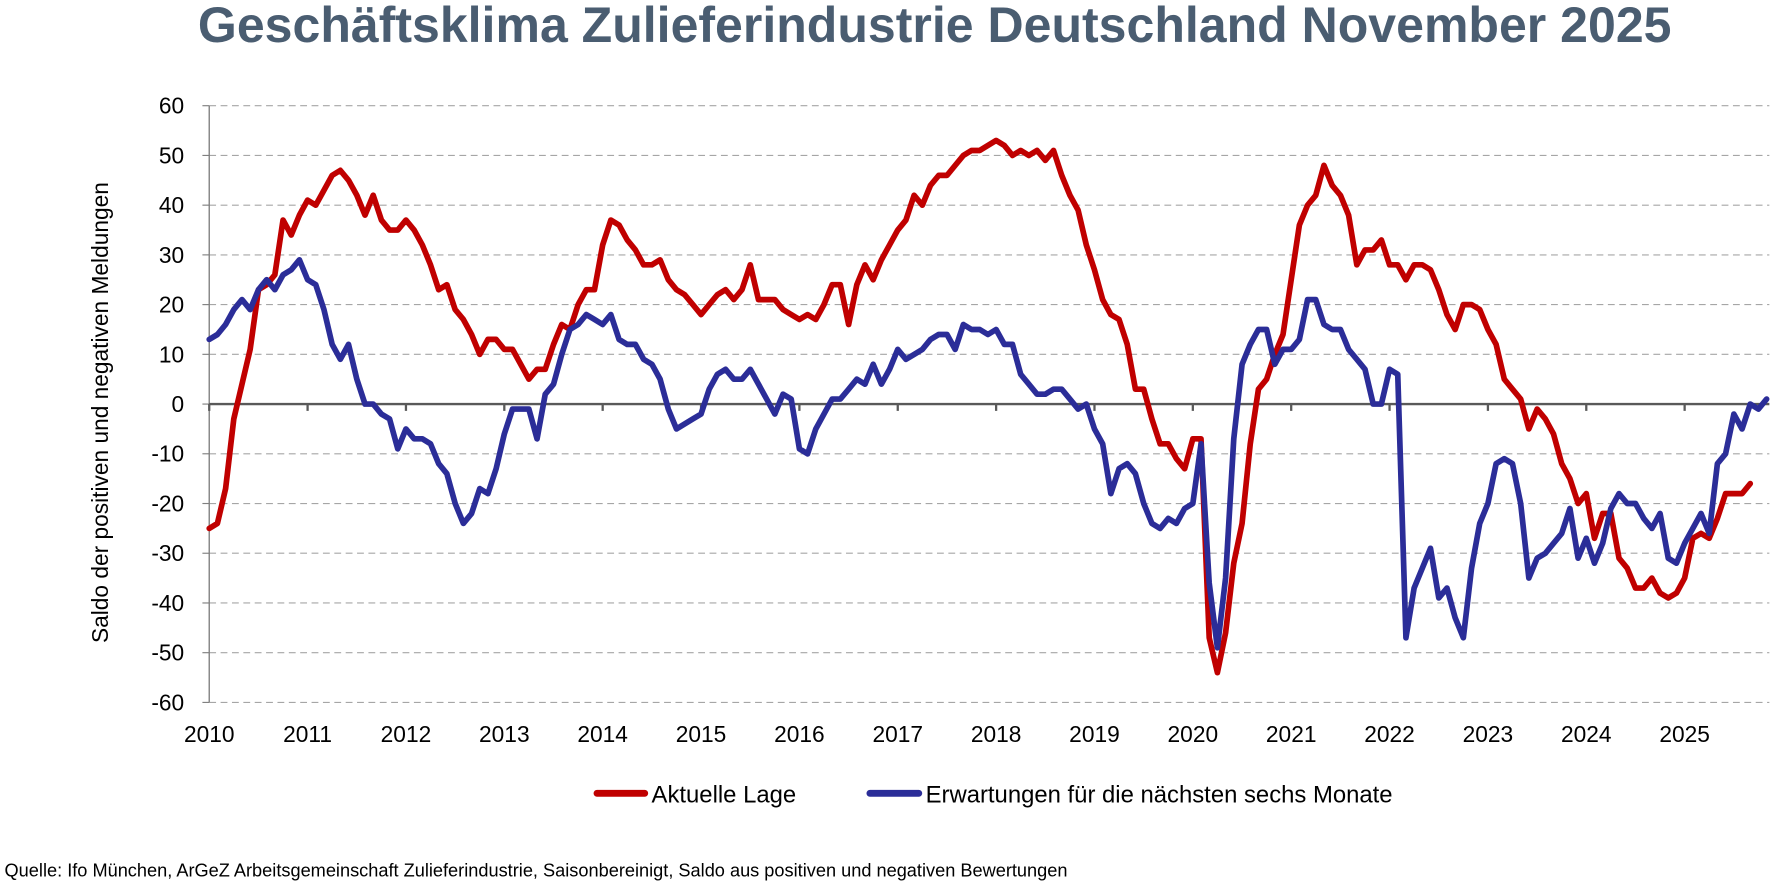  Describe the element at coordinates (167, 603) in the screenshot. I see `y-tick-label: -40` at that location.